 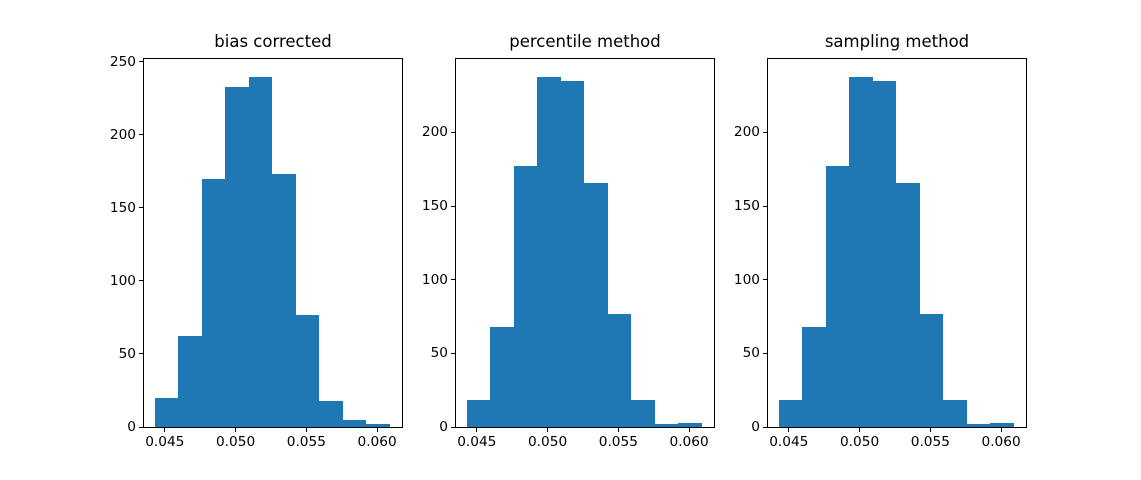 I want to click on chart-title-percentile-method: percentile method, so click(x=585, y=41).